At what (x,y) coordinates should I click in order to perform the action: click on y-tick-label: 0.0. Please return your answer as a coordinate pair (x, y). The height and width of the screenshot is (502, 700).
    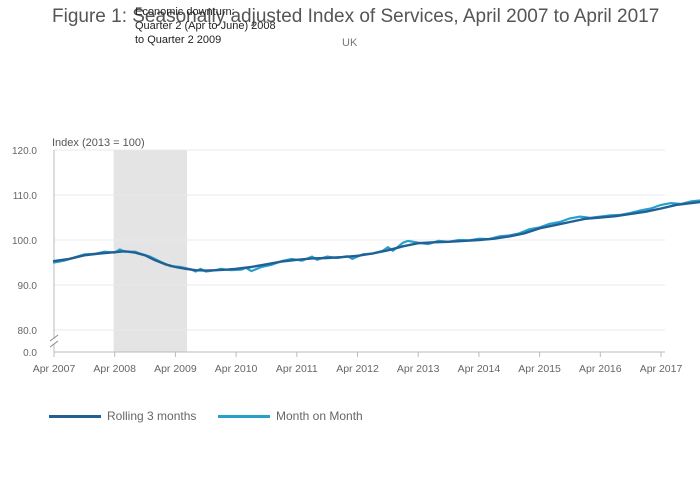
    Looking at the image, I should click on (30, 353).